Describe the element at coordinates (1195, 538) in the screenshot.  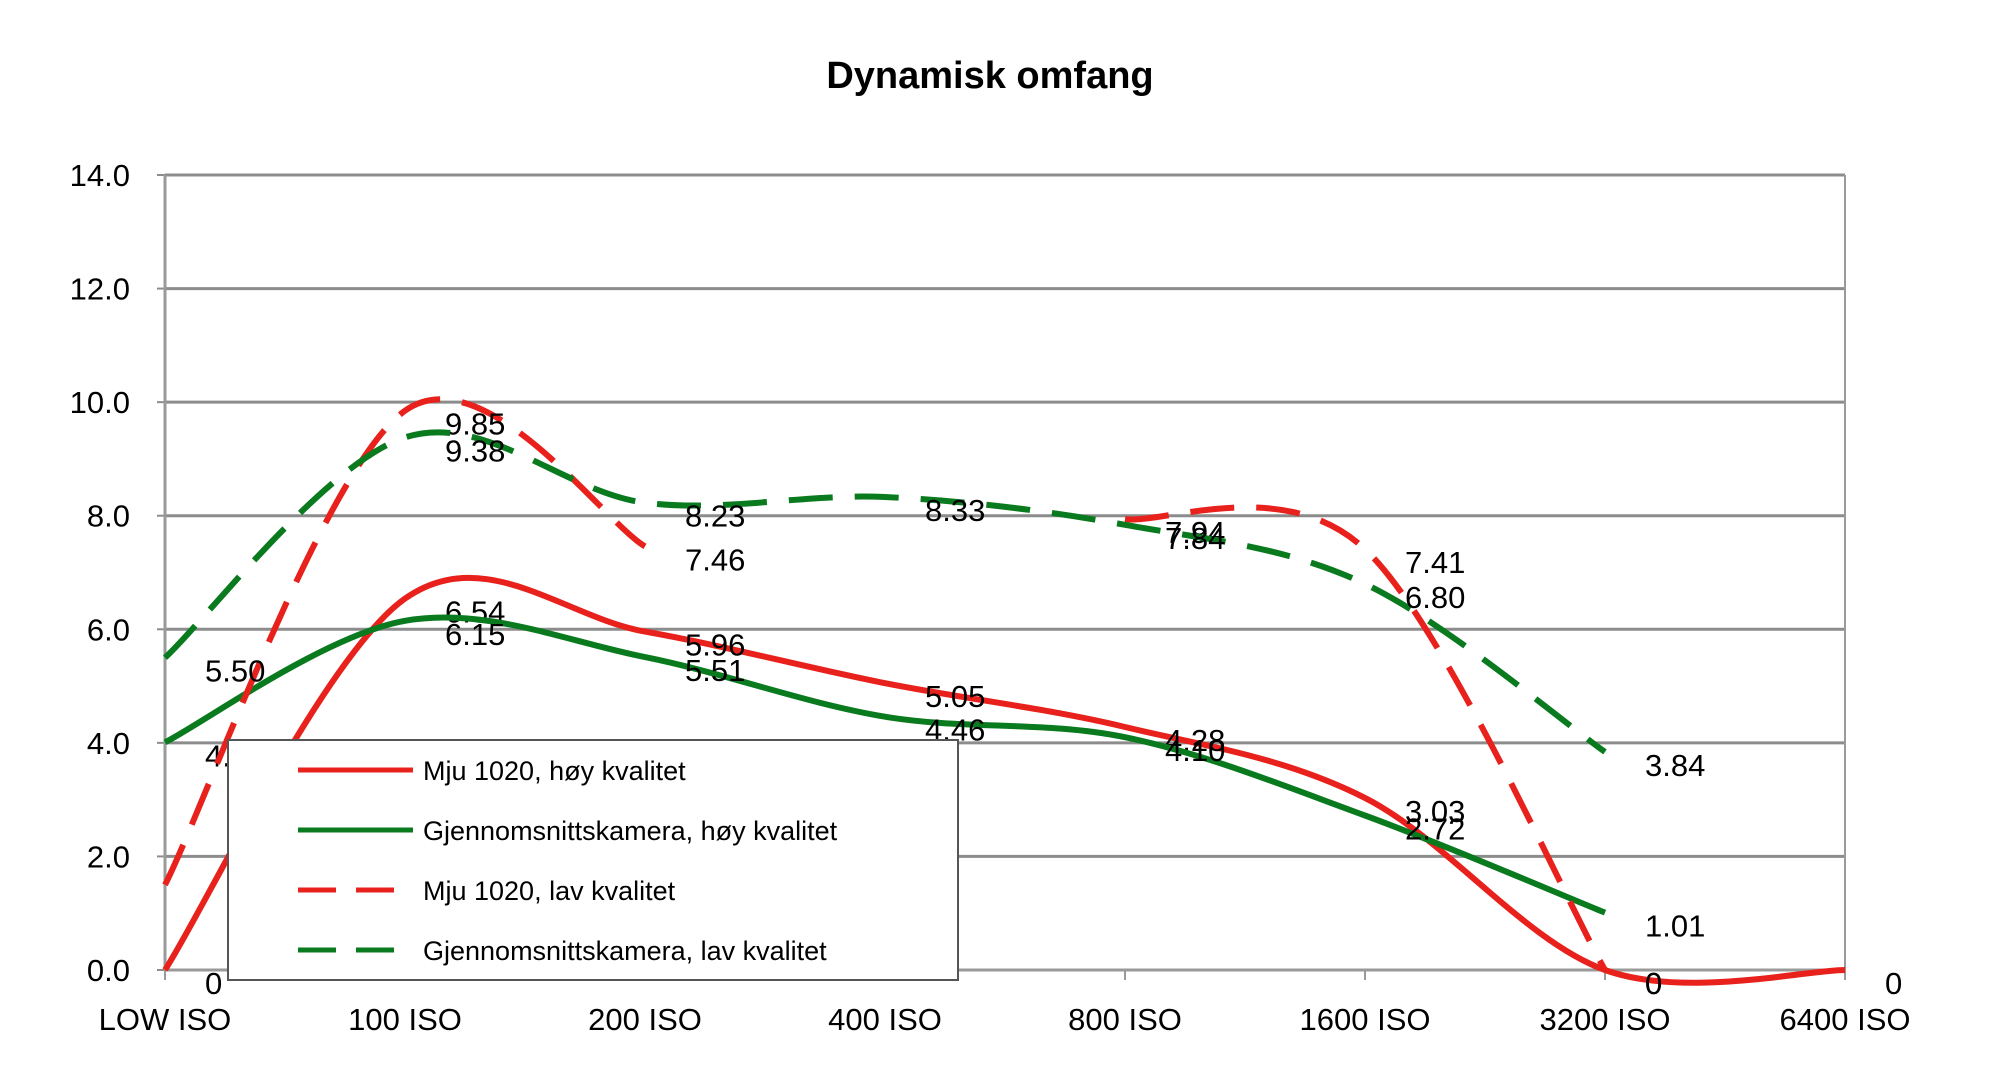
I see `data-label: 7.84` at that location.